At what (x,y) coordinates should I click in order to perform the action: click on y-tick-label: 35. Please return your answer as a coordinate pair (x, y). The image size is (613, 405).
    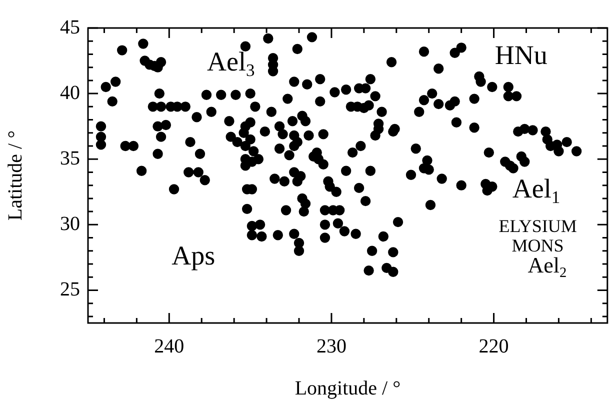
    Looking at the image, I should click on (70, 158).